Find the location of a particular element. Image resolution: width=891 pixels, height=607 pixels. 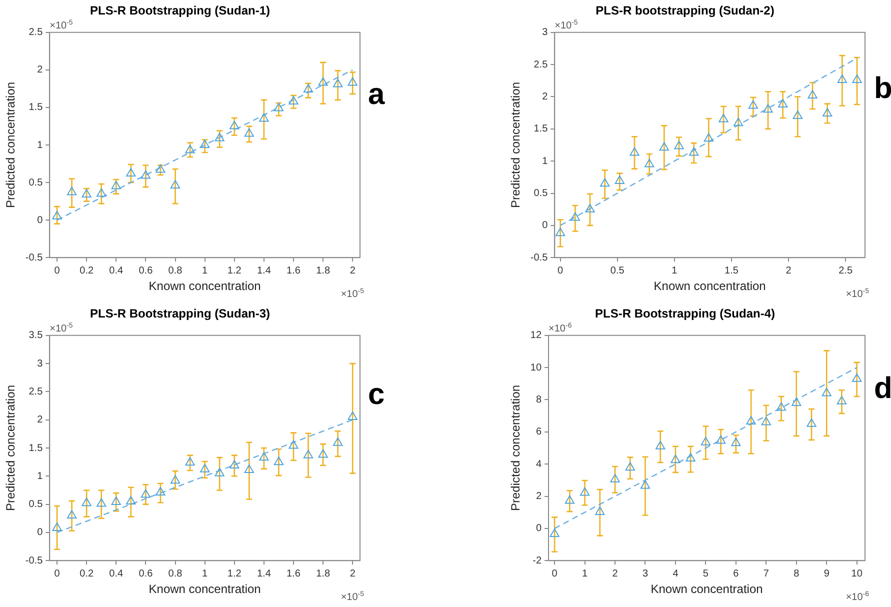

y-tick-label: 8 is located at coordinates (539, 400).